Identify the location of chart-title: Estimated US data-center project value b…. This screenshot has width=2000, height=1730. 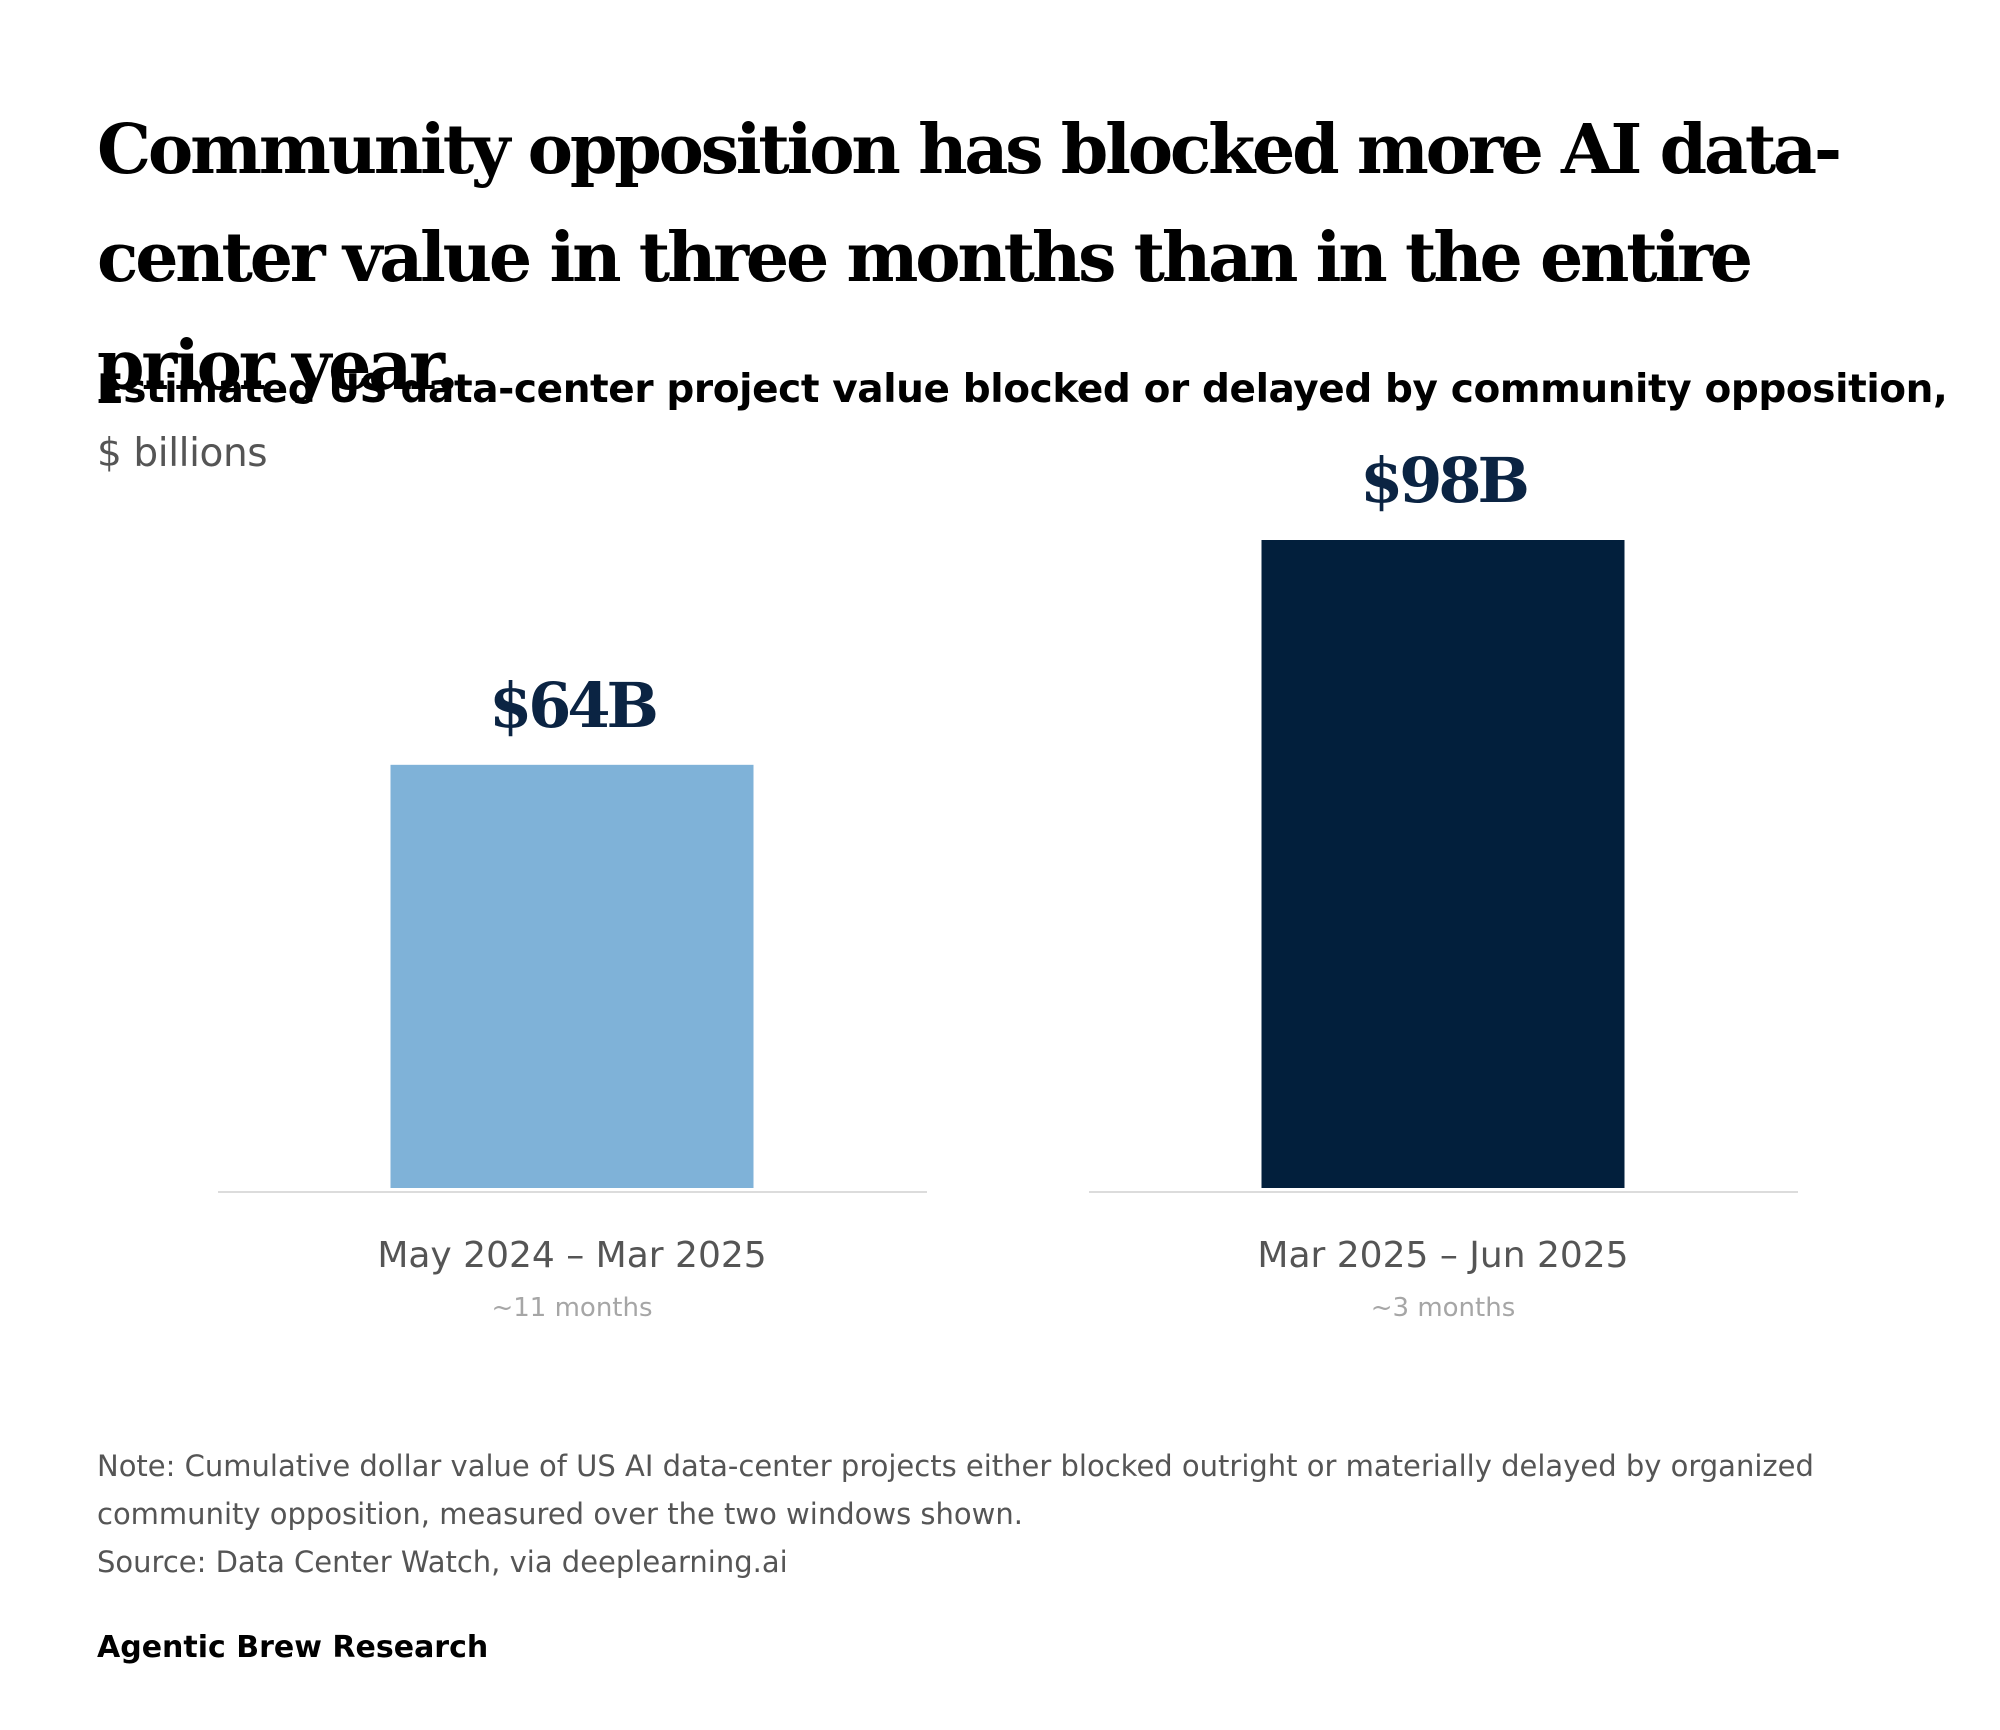
(1022, 389).